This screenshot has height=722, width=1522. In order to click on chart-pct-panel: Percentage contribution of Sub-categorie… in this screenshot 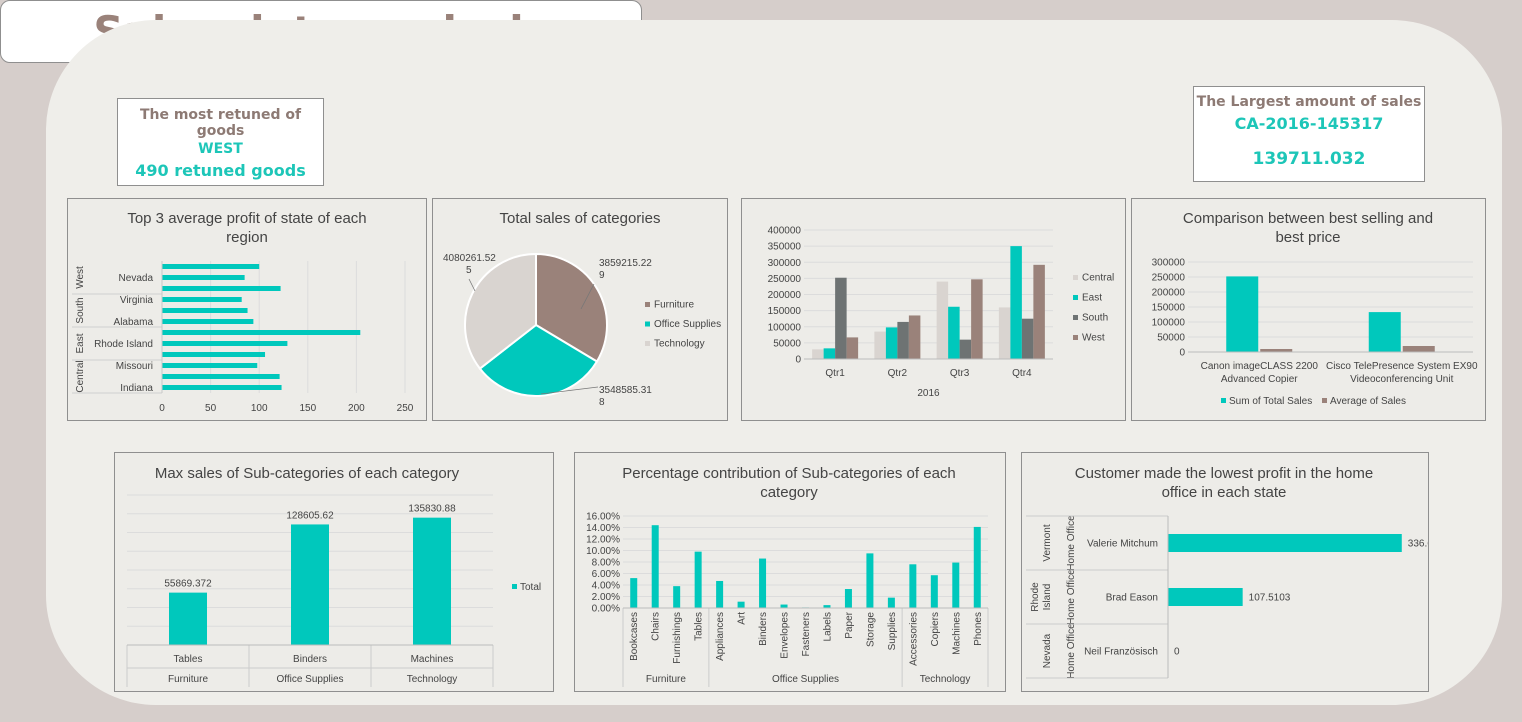, I will do `click(790, 572)`.